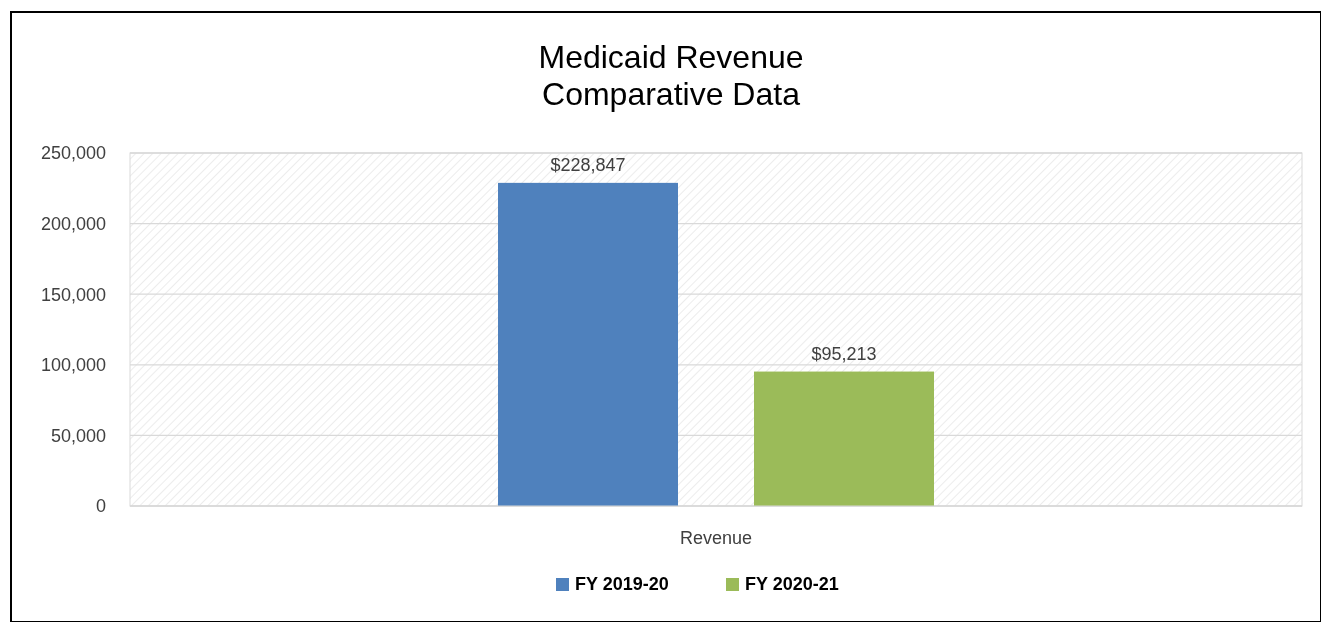 The image size is (1321, 622). I want to click on y-tick-label: 0, so click(100, 506).